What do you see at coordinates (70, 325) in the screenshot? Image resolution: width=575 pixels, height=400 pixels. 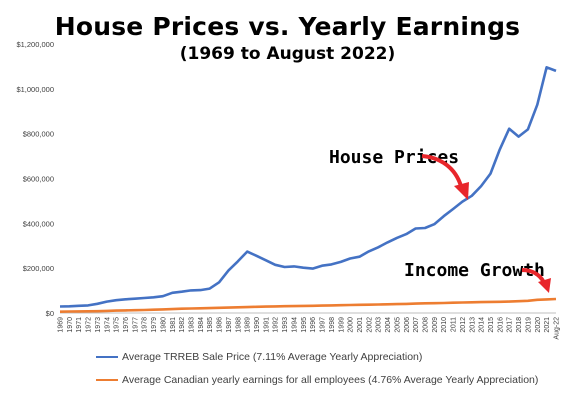 I see `x-tick-label: 1970` at bounding box center [70, 325].